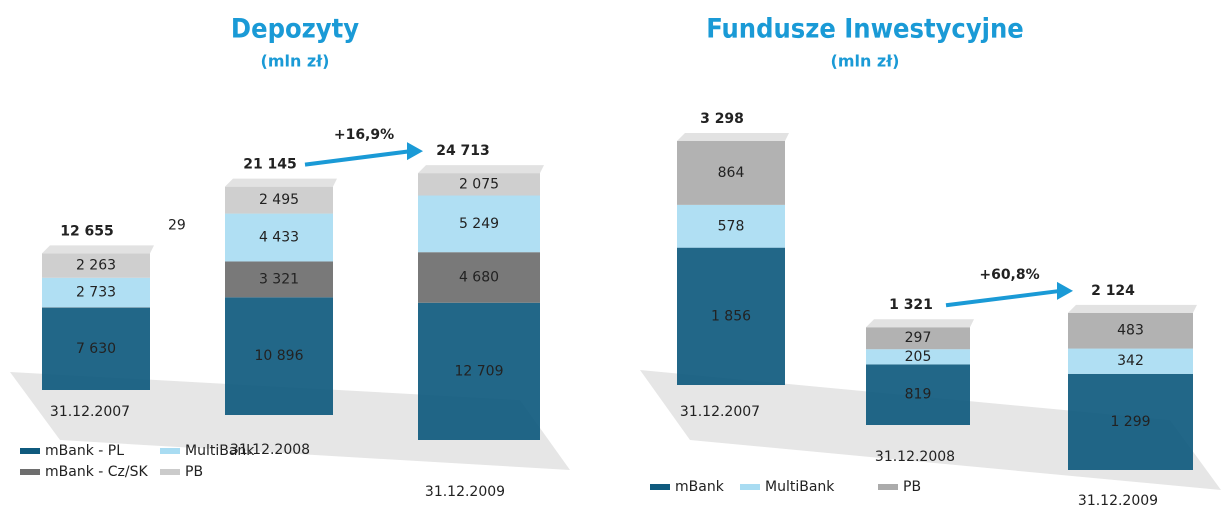  I want to click on data-label: 5 249, so click(479, 224).